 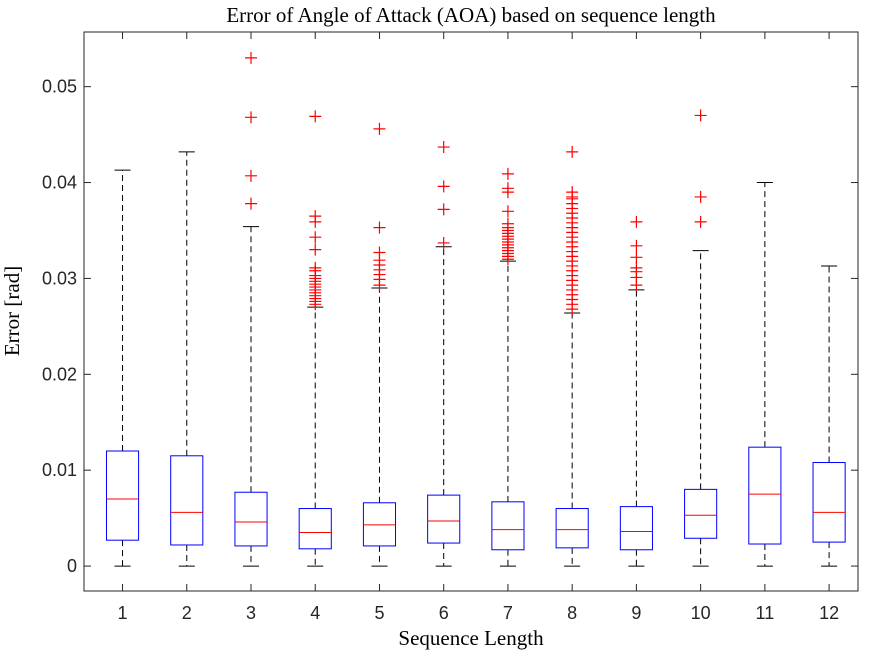 What do you see at coordinates (444, 613) in the screenshot?
I see `x-tick-label: 6` at bounding box center [444, 613].